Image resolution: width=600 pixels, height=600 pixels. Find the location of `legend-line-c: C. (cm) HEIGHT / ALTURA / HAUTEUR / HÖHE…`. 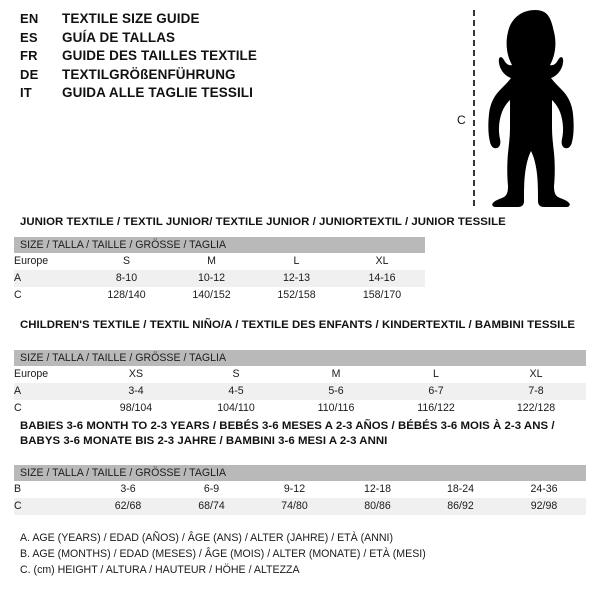

legend-line-c: C. (cm) HEIGHT / ALTURA / HAUTEUR / HÖHE… is located at coordinates (160, 570).